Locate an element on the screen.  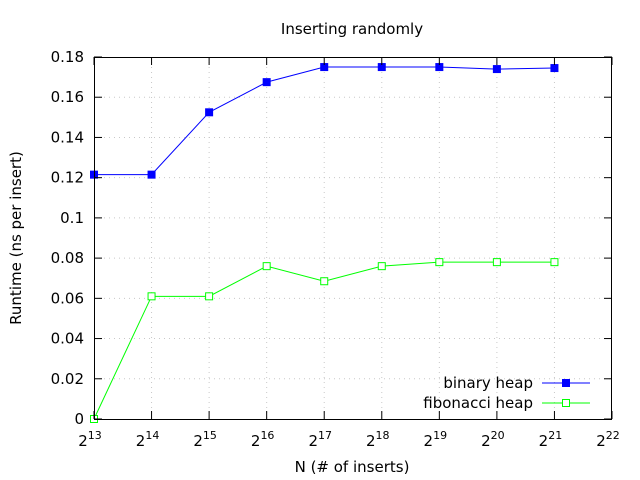
x-tick-exponent: 21 is located at coordinates (555, 435).